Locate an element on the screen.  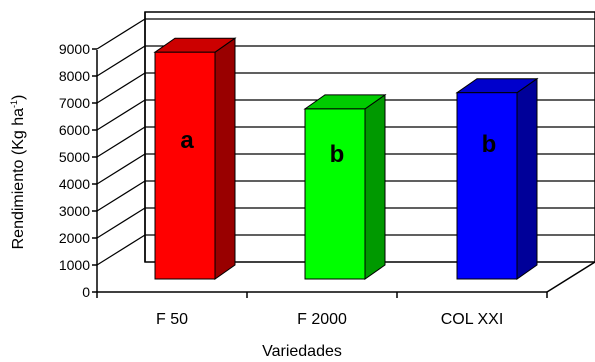
y-axis-title: Rendimiento (Kg ha-1) is located at coordinates (18, 172).